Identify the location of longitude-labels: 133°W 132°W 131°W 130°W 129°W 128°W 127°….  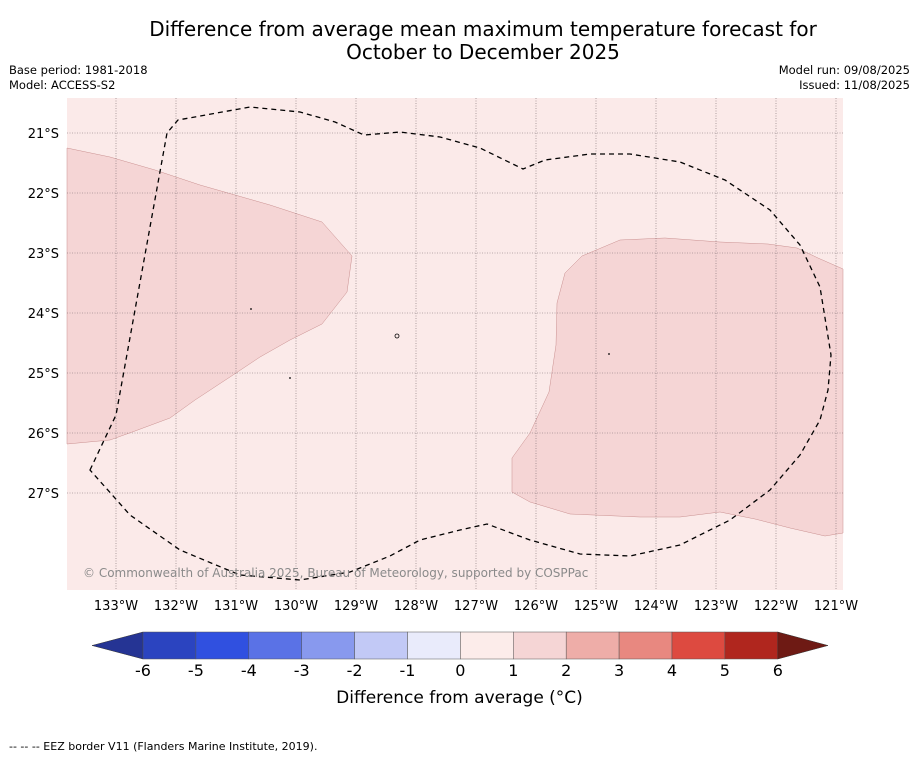
(476, 606).